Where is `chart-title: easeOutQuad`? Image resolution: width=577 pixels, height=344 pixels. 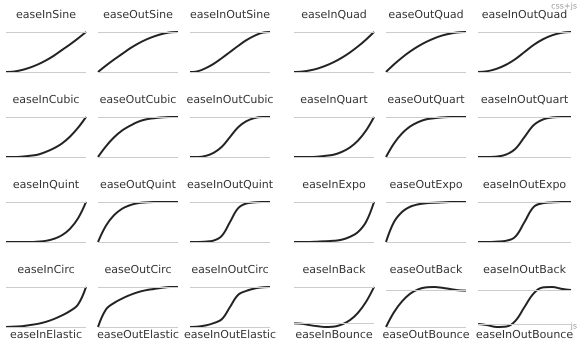
chart-title: easeOutQuad is located at coordinates (426, 14).